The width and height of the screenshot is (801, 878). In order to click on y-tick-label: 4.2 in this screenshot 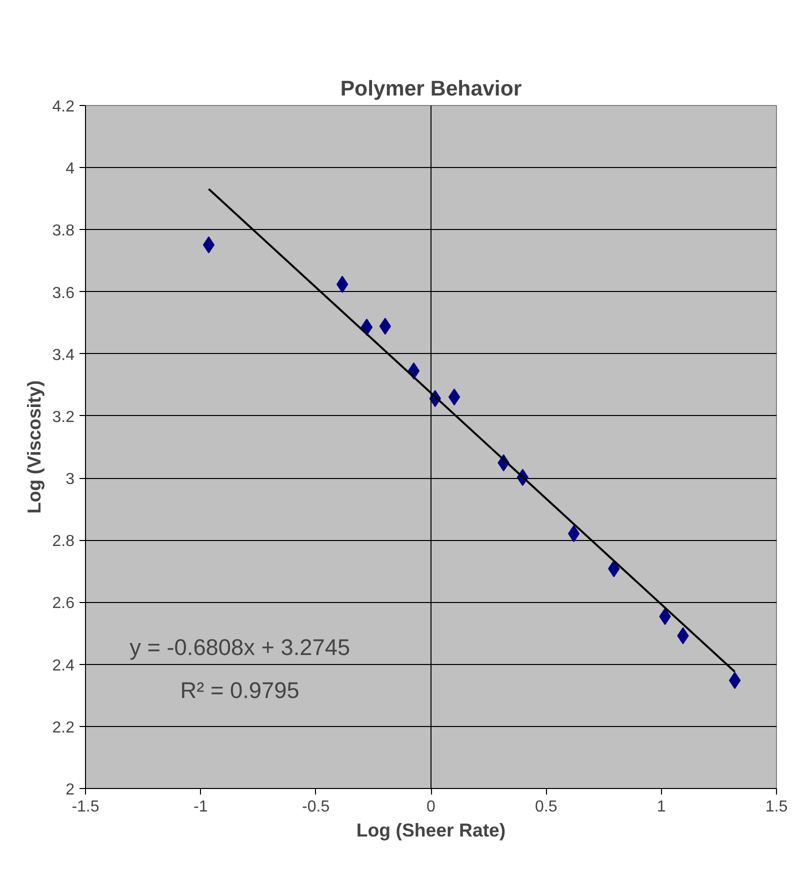, I will do `click(63, 107)`.